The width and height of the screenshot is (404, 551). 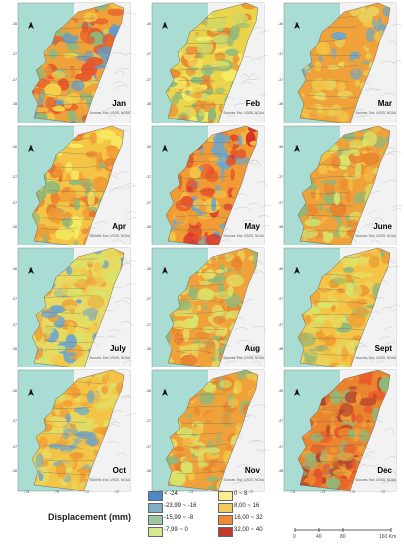 What do you see at coordinates (171, 494) in the screenshot?
I see `legend-label: < -24` at bounding box center [171, 494].